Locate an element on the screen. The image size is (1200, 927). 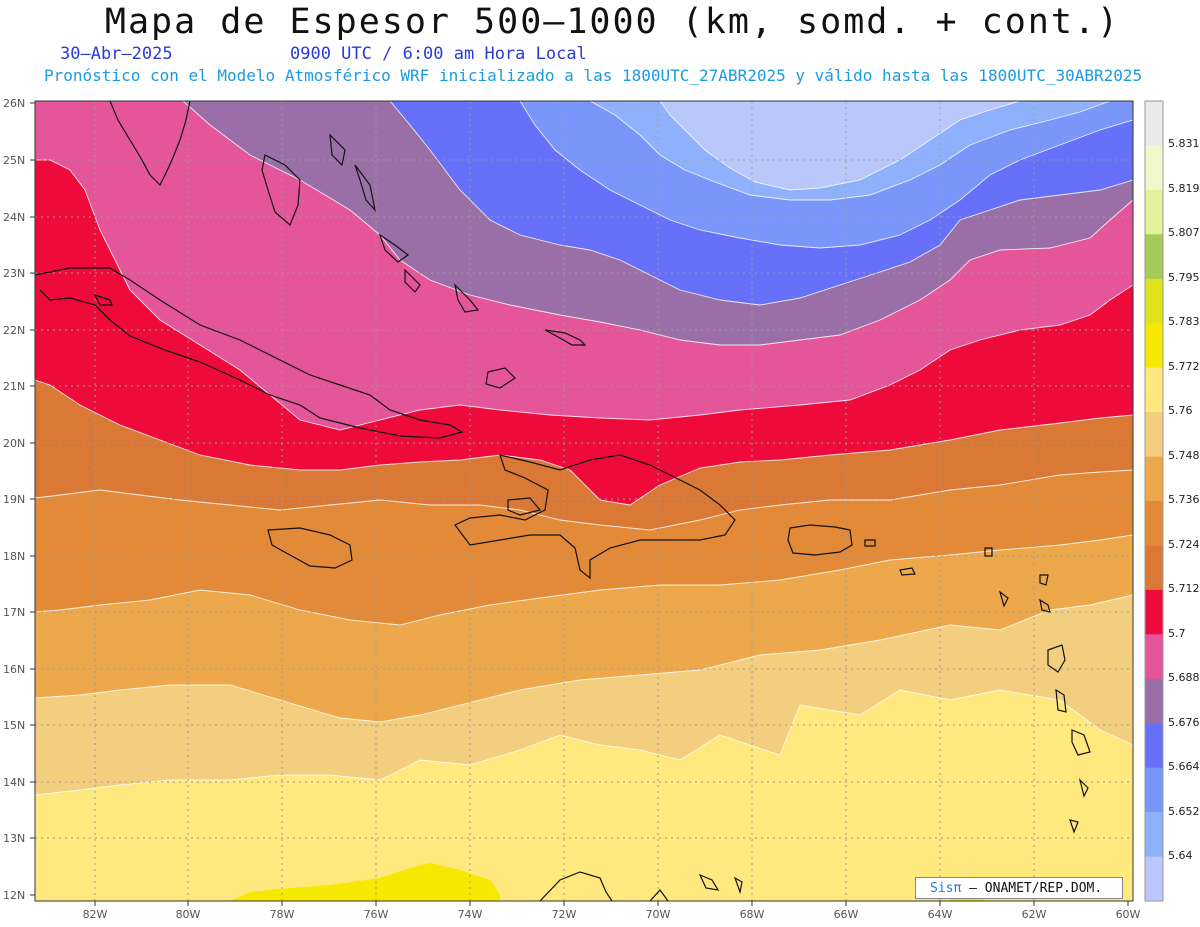
lon-label: 80W is located at coordinates (188, 914).